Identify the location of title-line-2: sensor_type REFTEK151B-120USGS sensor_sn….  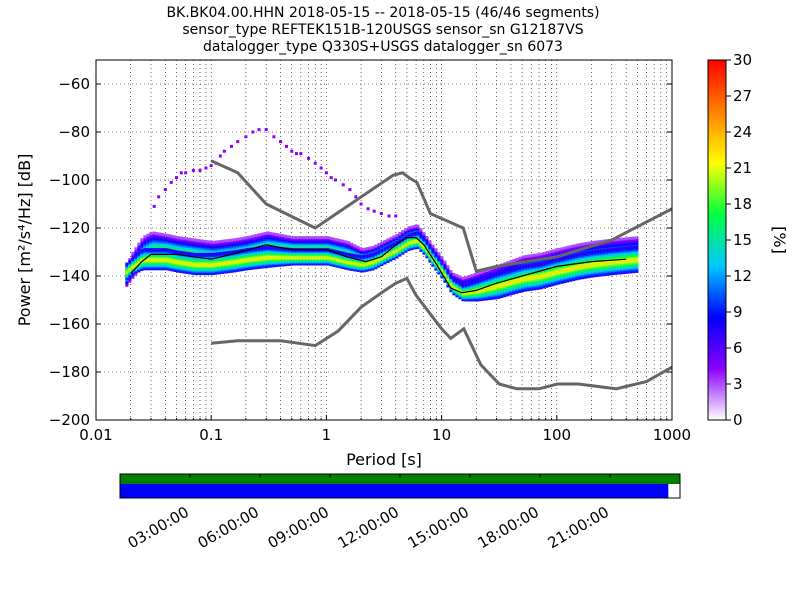
(382, 30).